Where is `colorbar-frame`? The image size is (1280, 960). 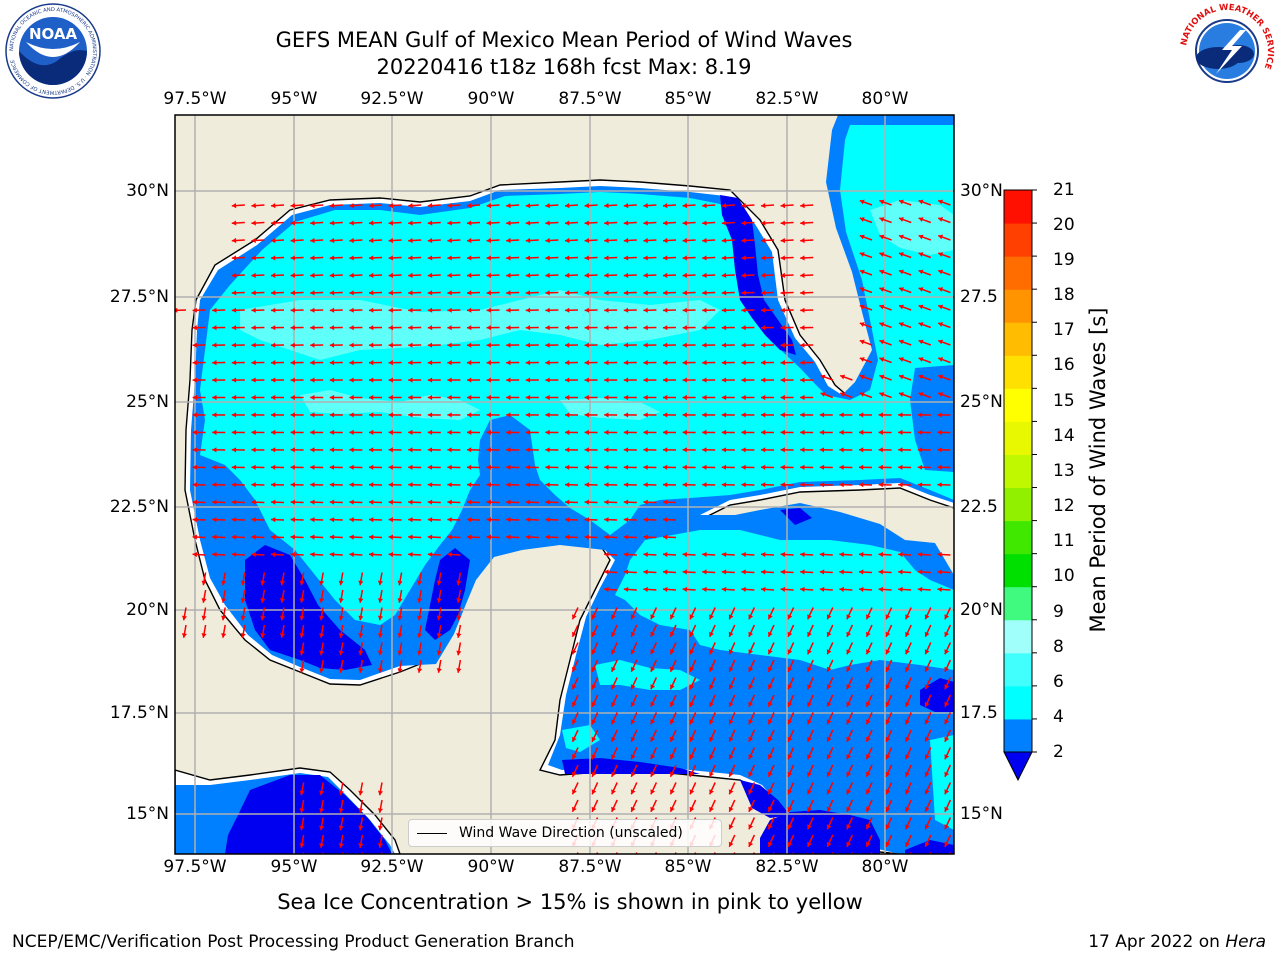 colorbar-frame is located at coordinates (1018, 471).